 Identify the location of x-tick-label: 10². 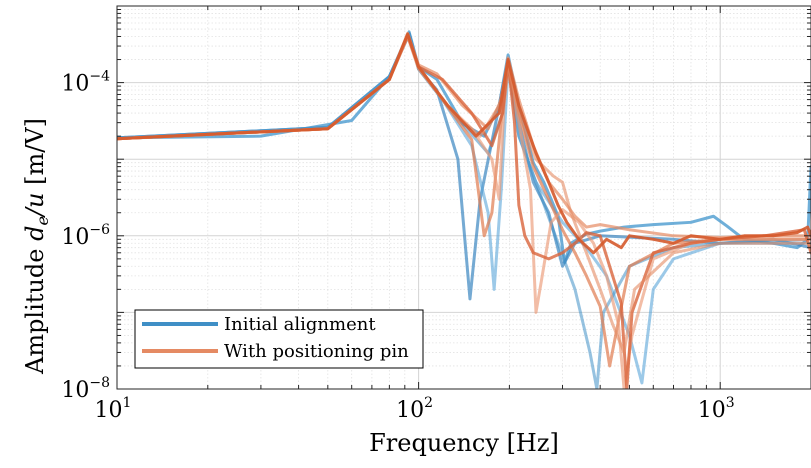
(414, 409).